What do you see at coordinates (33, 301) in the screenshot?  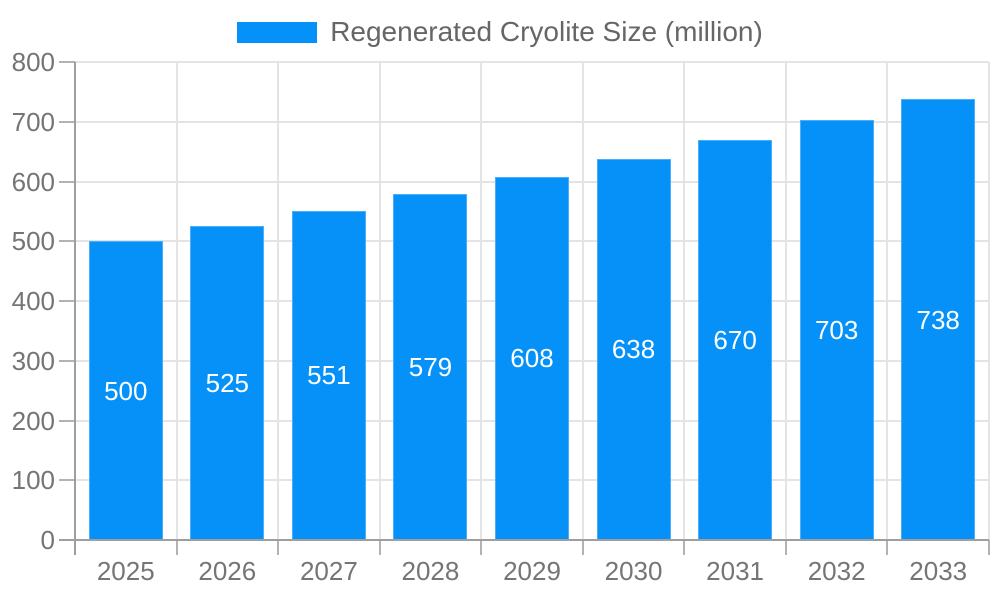 I see `y-tick-label: 400` at bounding box center [33, 301].